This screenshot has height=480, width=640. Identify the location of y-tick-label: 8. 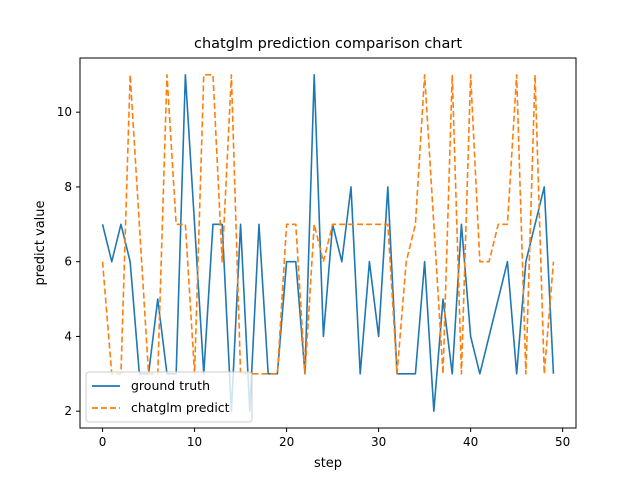
(68, 187).